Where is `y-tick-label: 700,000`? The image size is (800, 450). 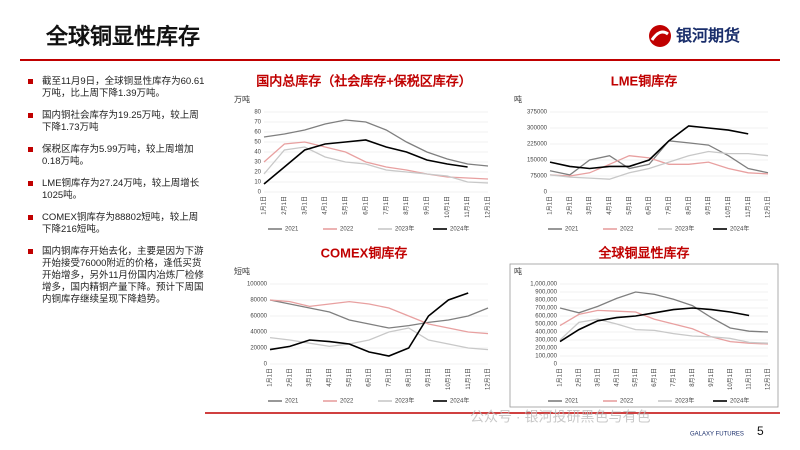 y-tick-label: 700,000 is located at coordinates (546, 309).